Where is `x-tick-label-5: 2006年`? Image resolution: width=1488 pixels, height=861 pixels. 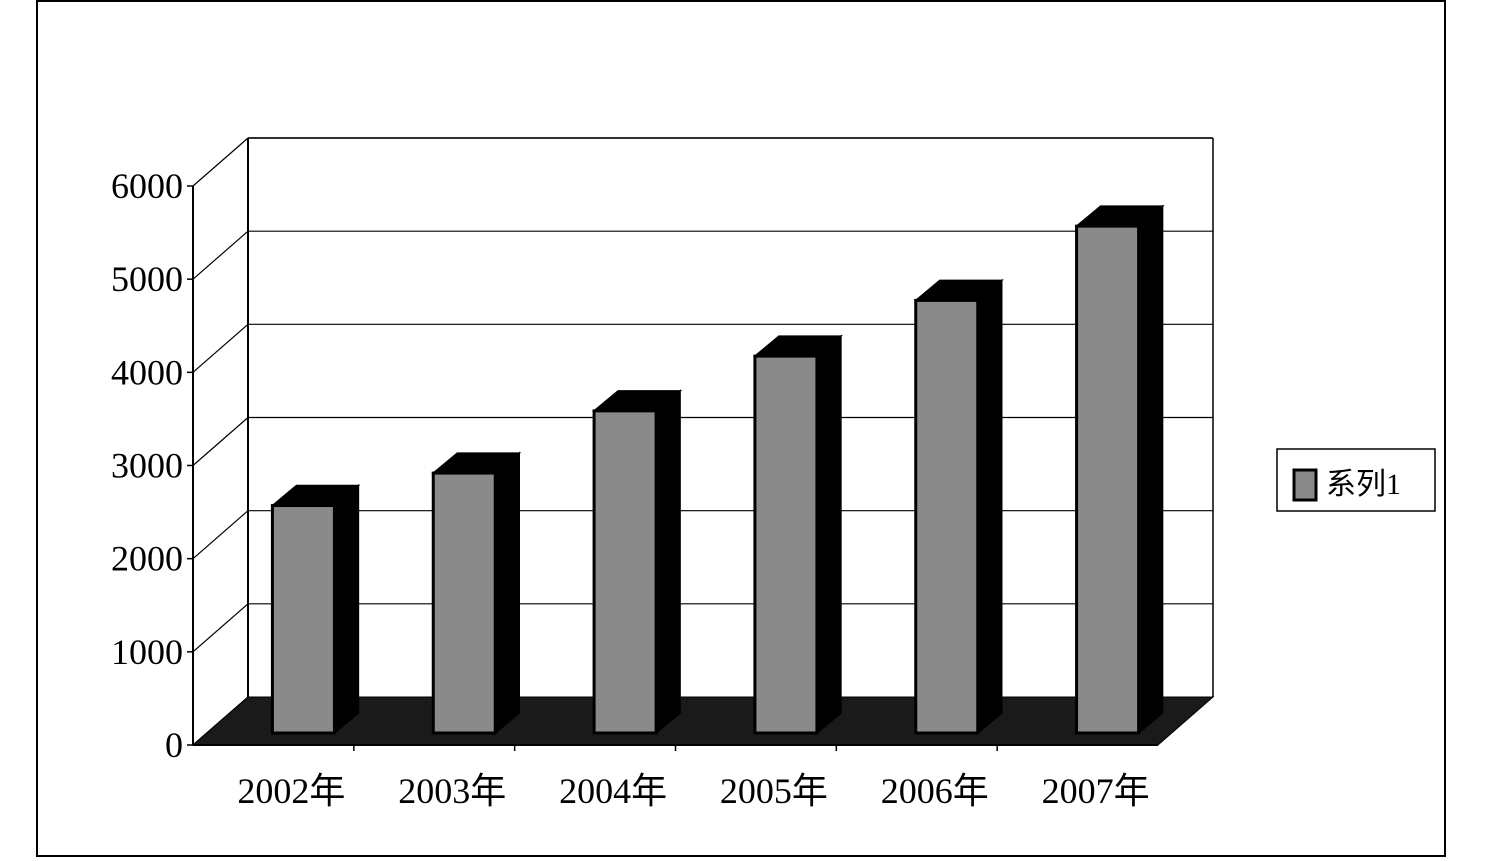 x-tick-label-5: 2006年 is located at coordinates (935, 791).